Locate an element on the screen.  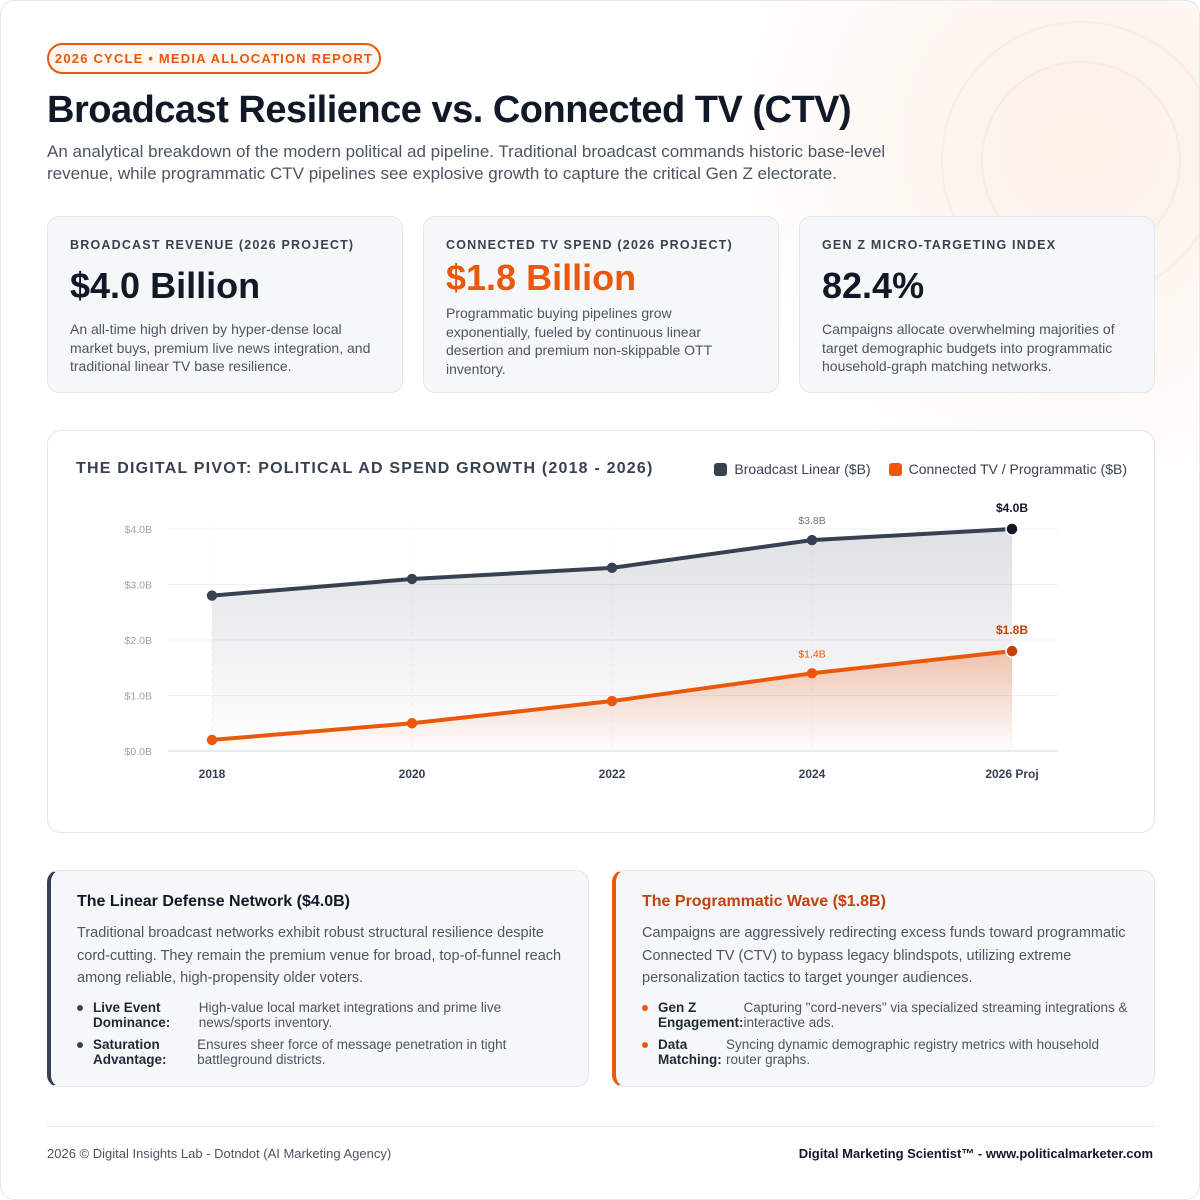
legend-label: Broadcast Linear ($B) is located at coordinates (802, 469).